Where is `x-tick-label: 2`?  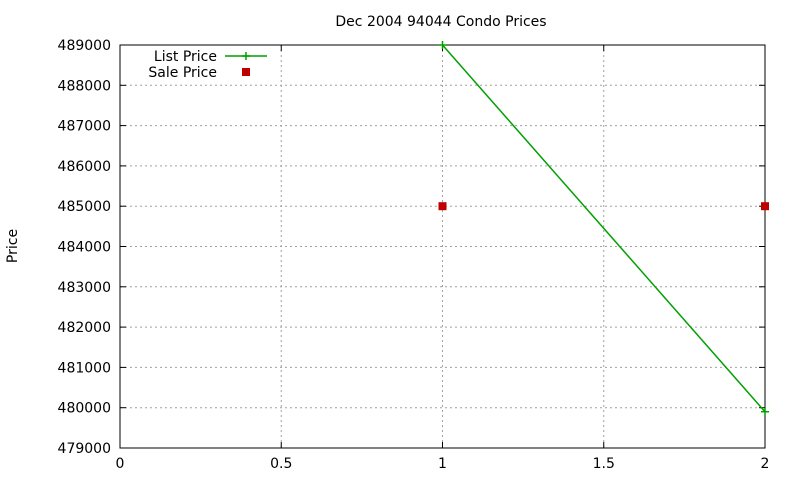
x-tick-label: 2 is located at coordinates (765, 464).